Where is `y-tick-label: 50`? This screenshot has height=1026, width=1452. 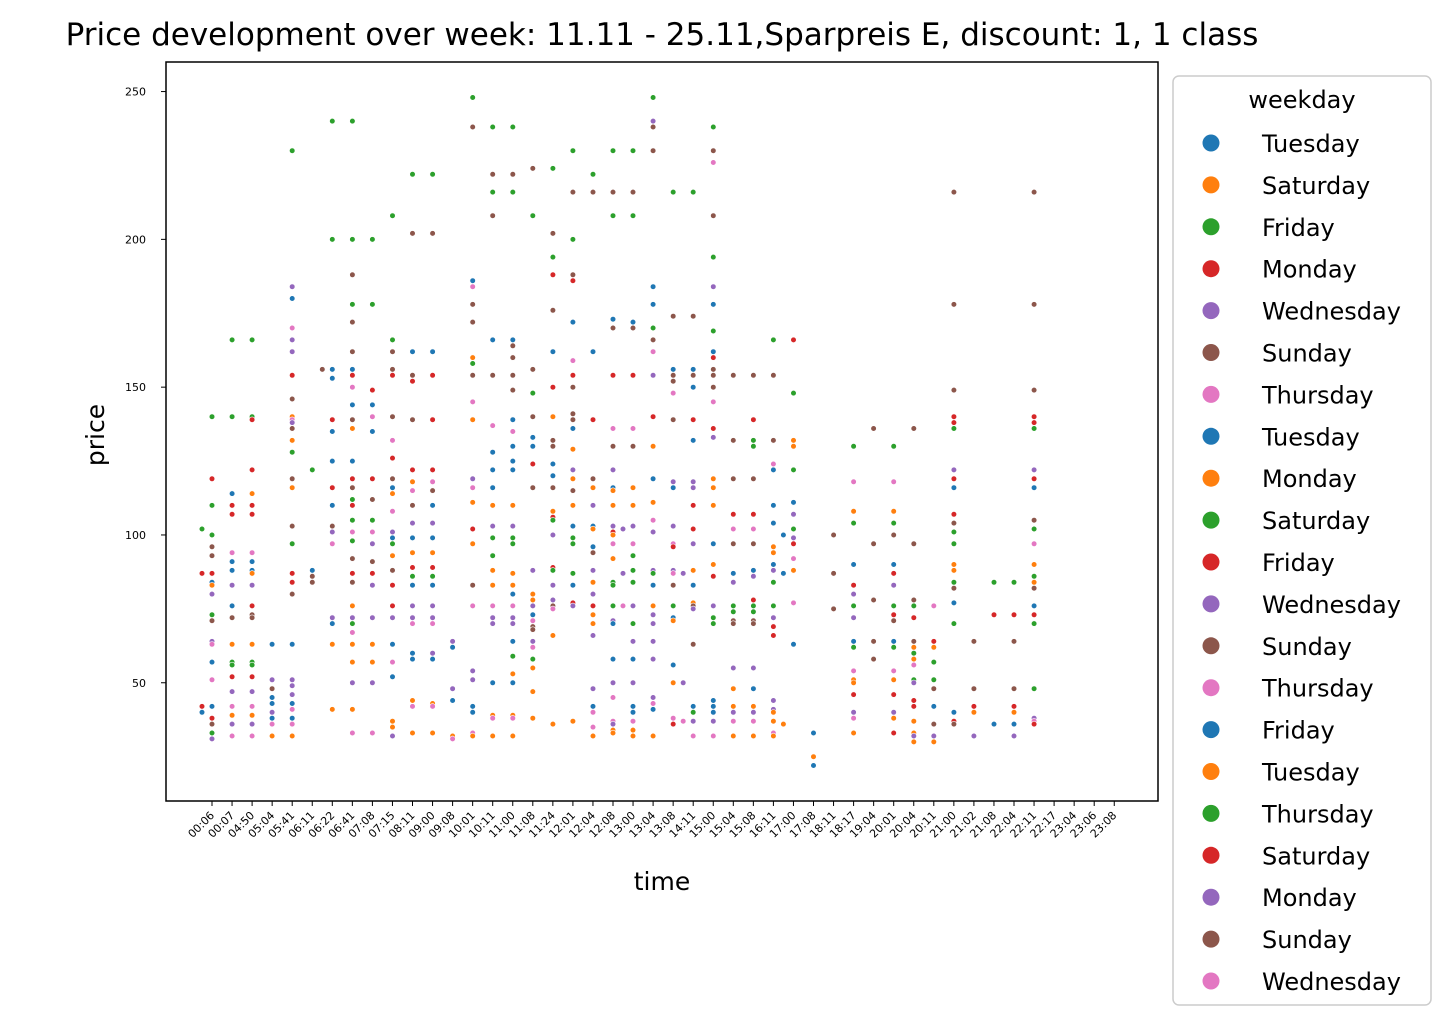 y-tick-label: 50 is located at coordinates (139, 683).